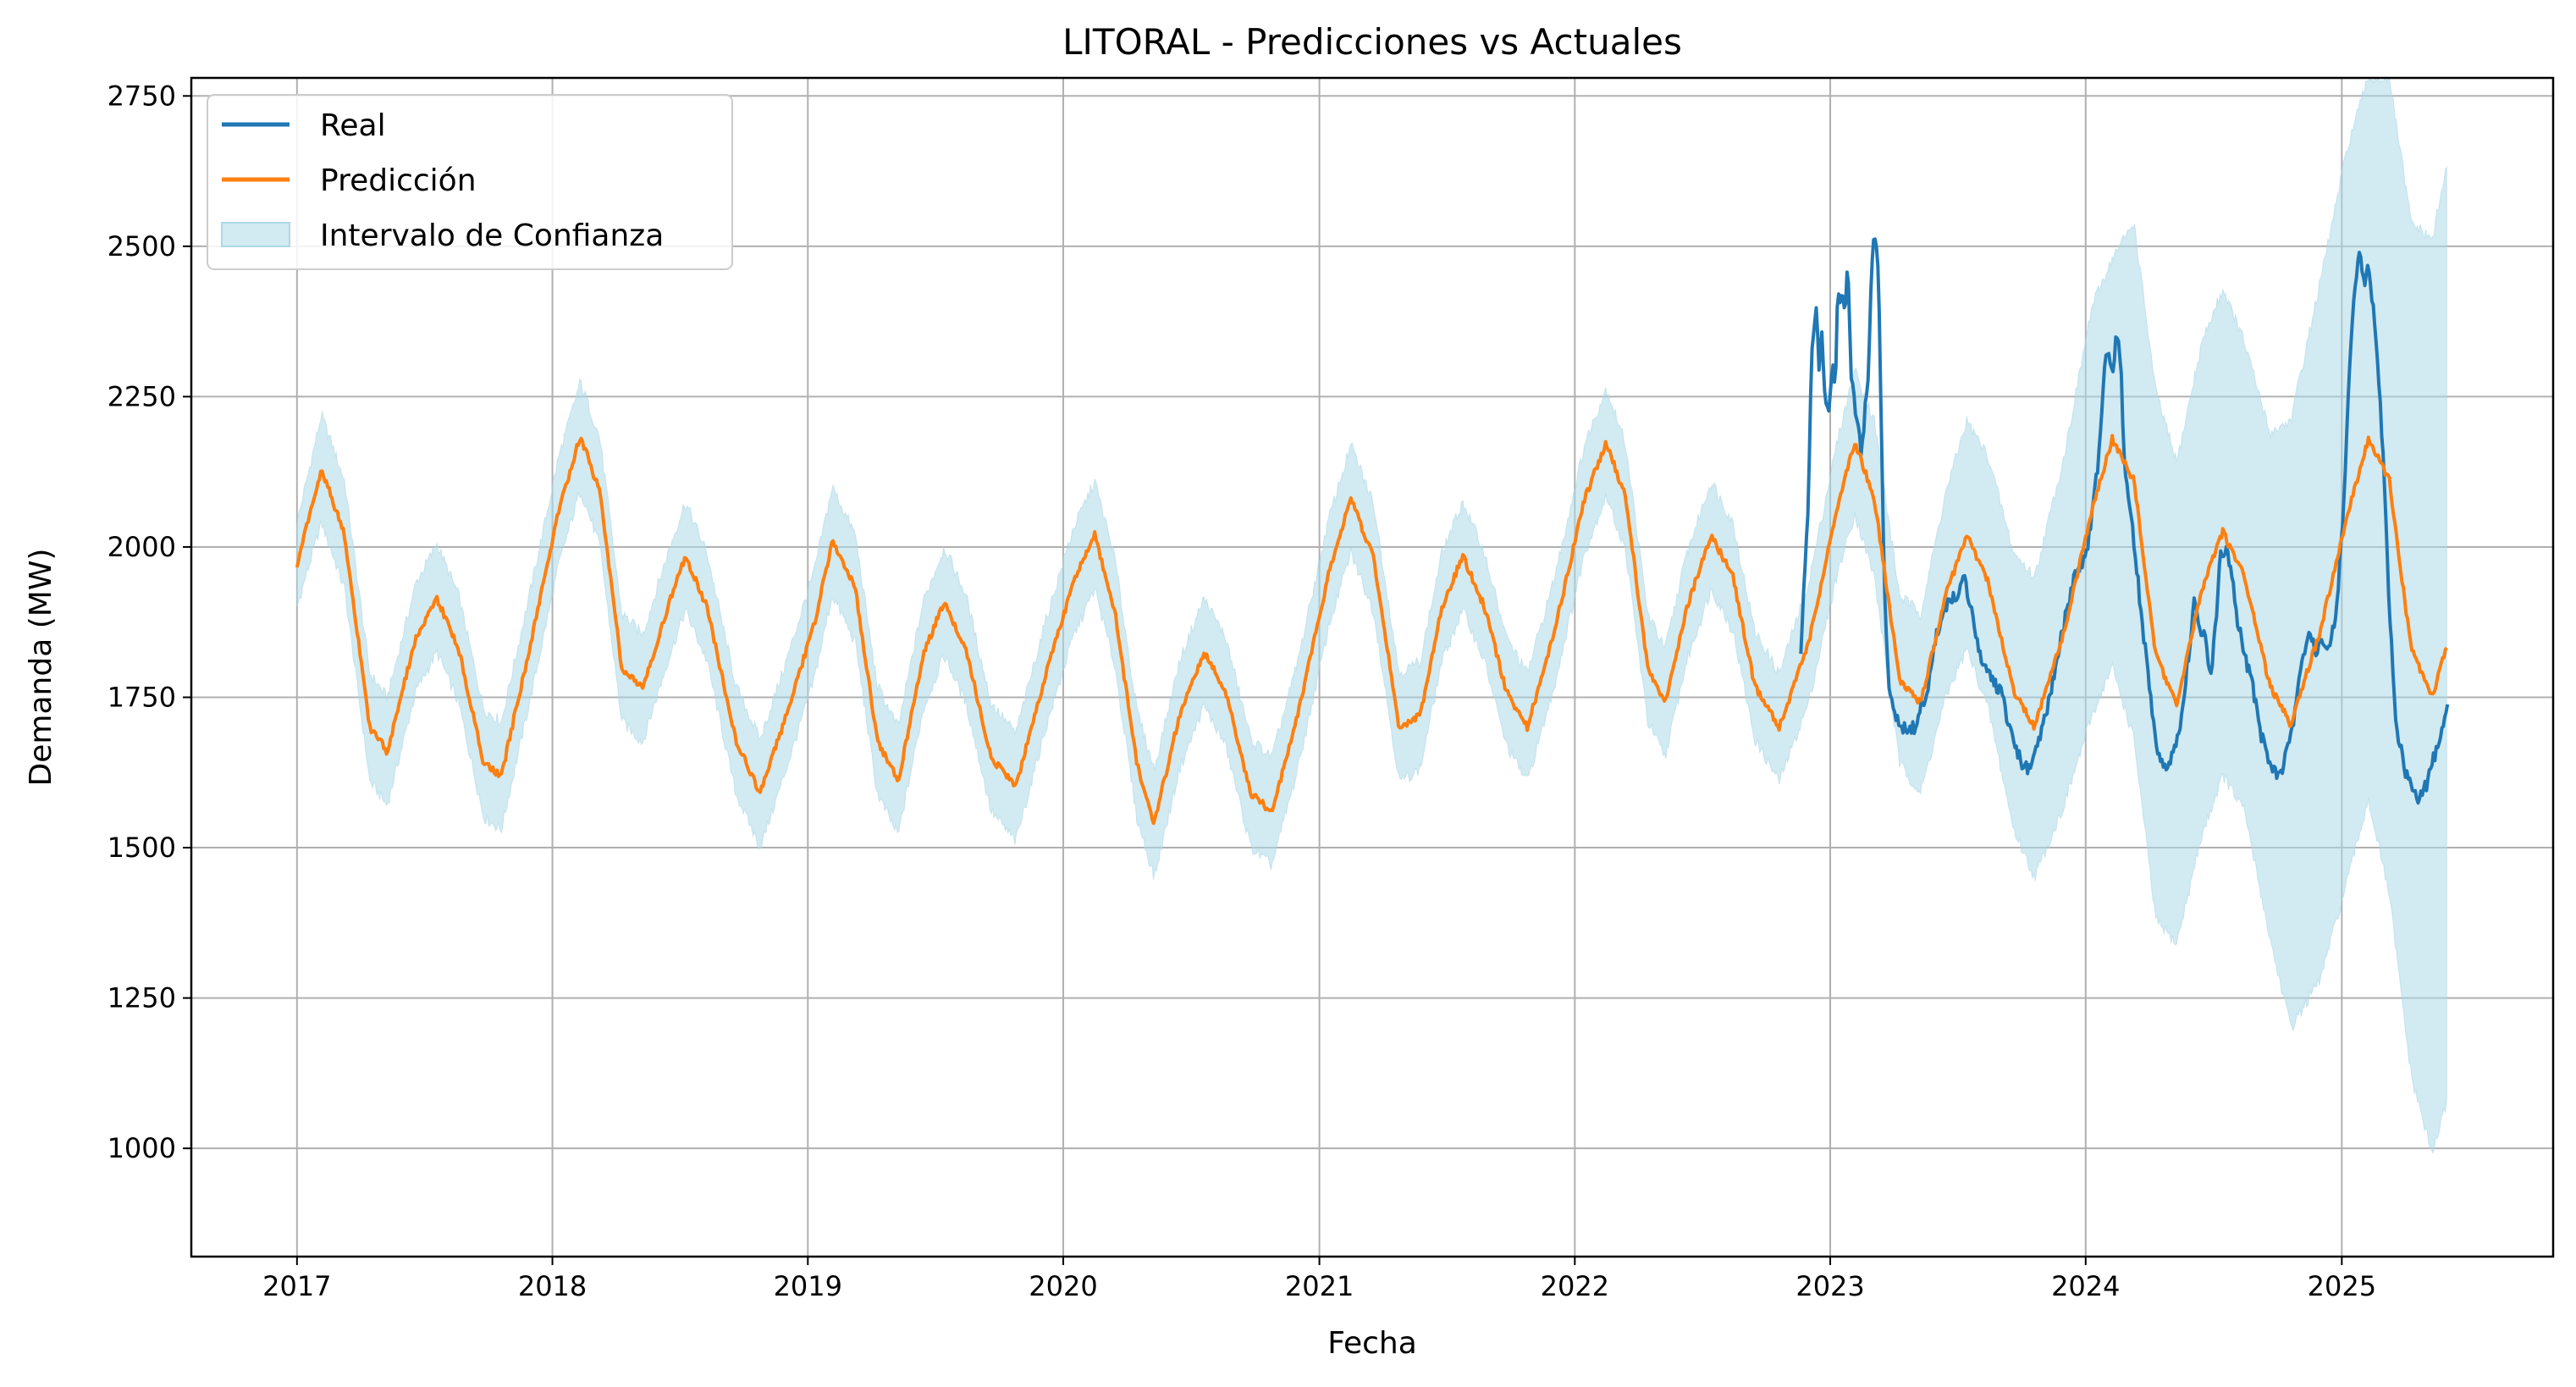  I want to click on legend-swatch-interval, so click(255, 234).